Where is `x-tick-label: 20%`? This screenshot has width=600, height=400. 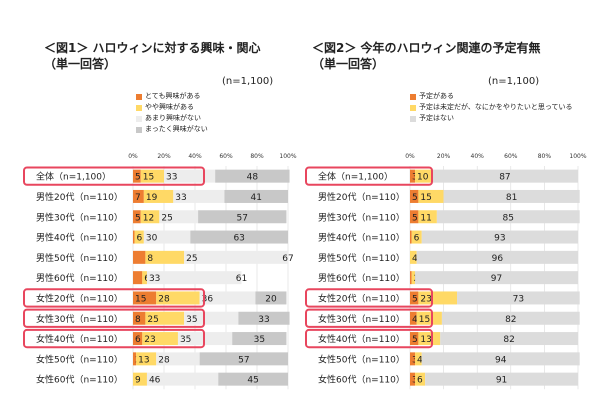
x-tick-label: 20% is located at coordinates (164, 156).